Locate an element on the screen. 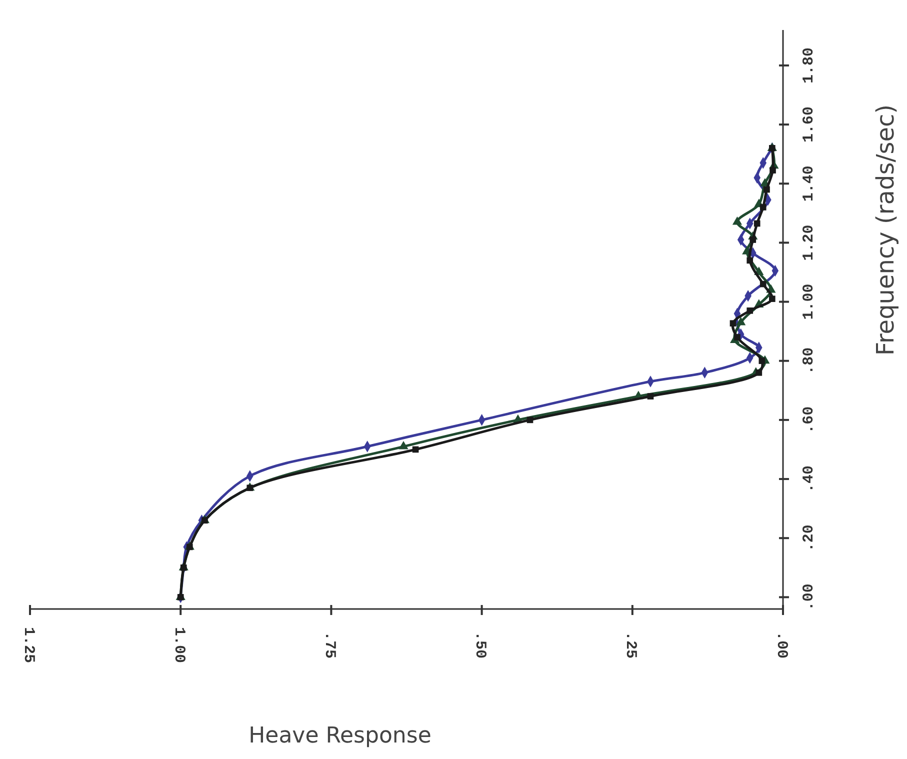 The height and width of the screenshot is (759, 907). y-tick-label: .60 is located at coordinates (809, 420).